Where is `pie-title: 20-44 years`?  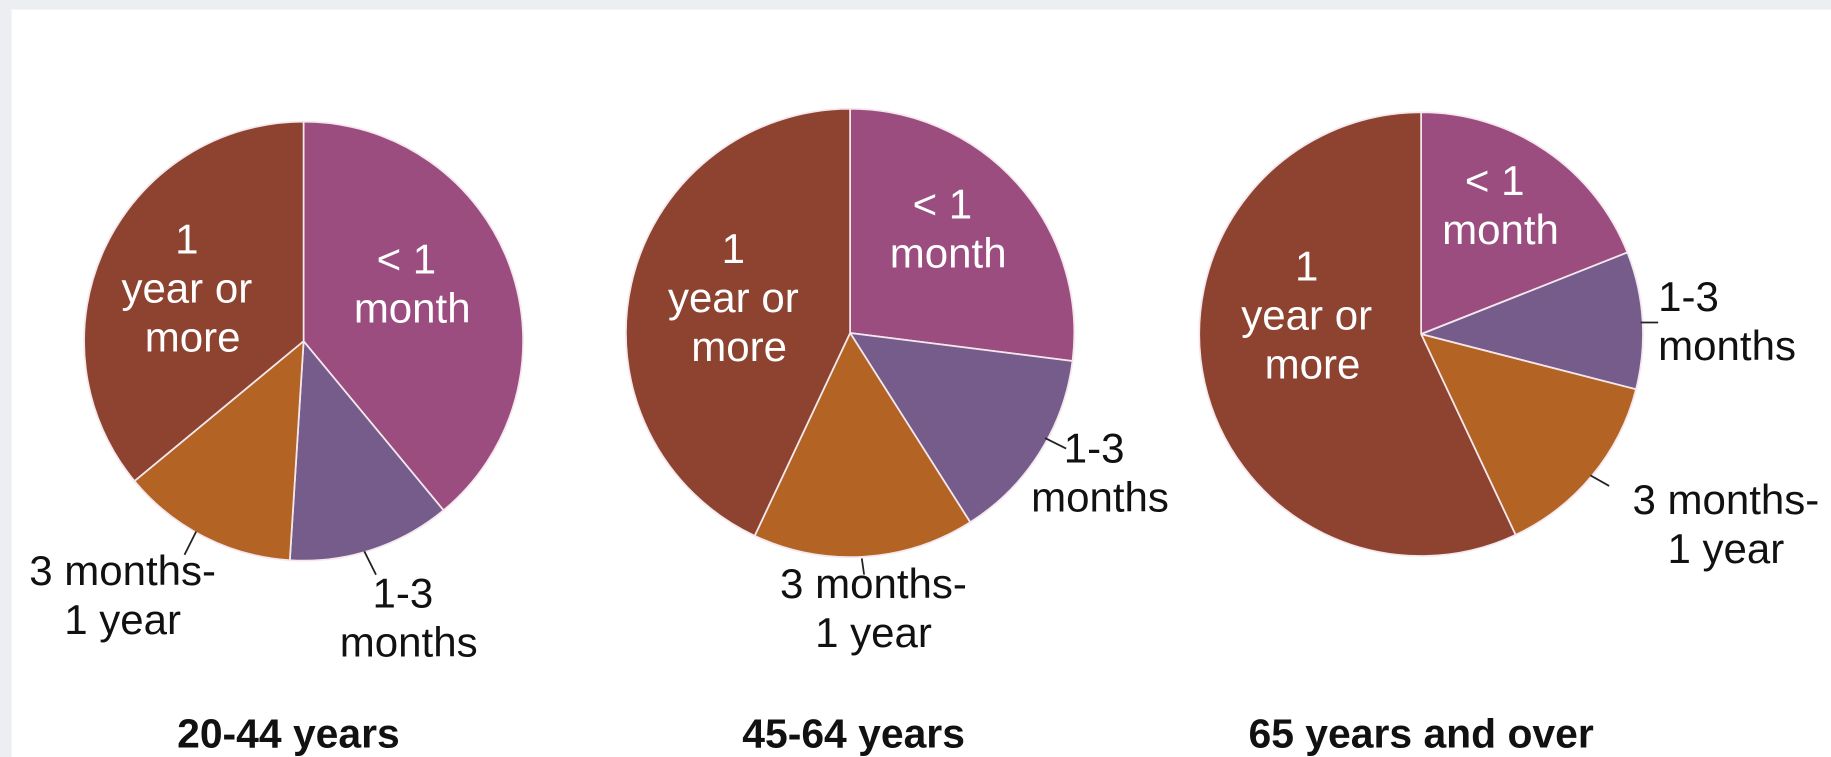
pie-title: 20-44 years is located at coordinates (288, 734).